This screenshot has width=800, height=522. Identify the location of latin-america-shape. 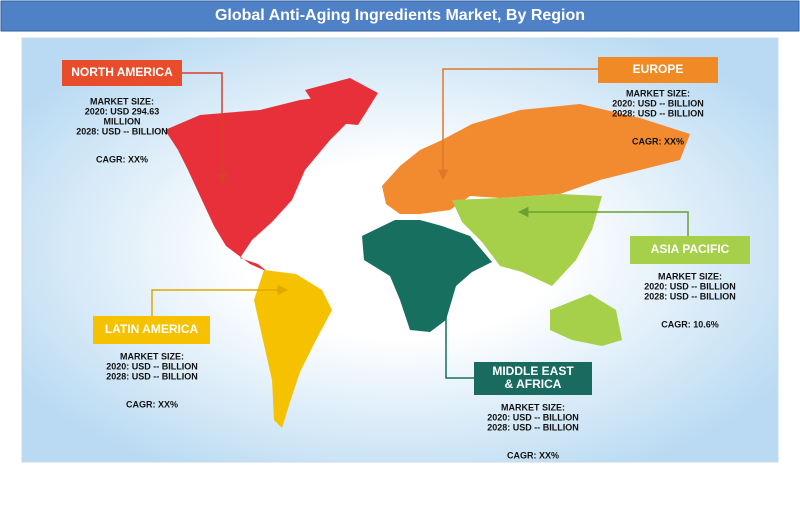
(293, 349).